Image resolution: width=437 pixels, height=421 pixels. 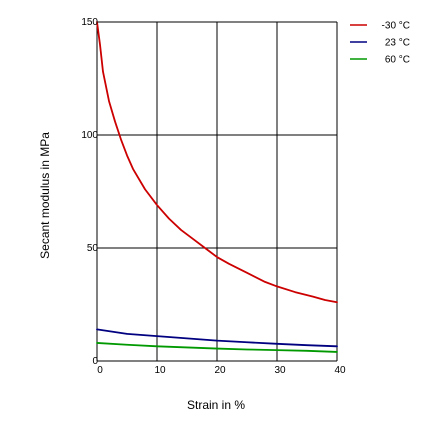 I want to click on x-tick-labels: 0 10 20 30 40, so click(x=221, y=370).